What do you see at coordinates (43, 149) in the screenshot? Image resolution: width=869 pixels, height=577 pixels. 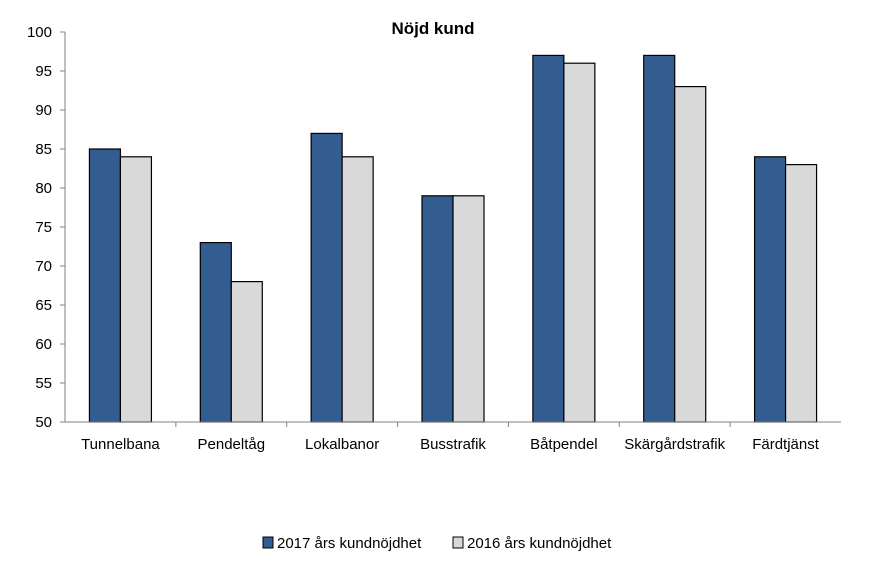 I see `y-tick-label: 85` at bounding box center [43, 149].